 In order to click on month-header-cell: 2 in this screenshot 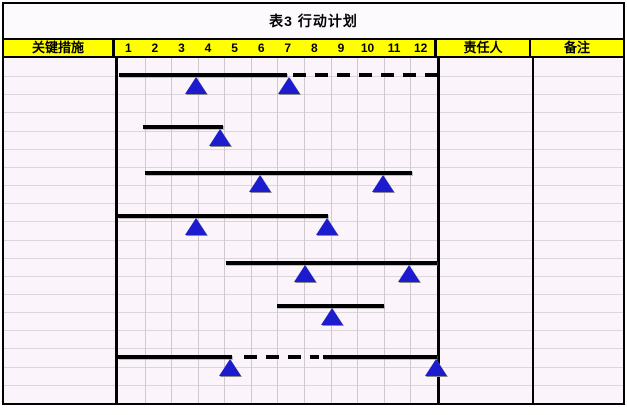, I will do `click(155, 48)`.